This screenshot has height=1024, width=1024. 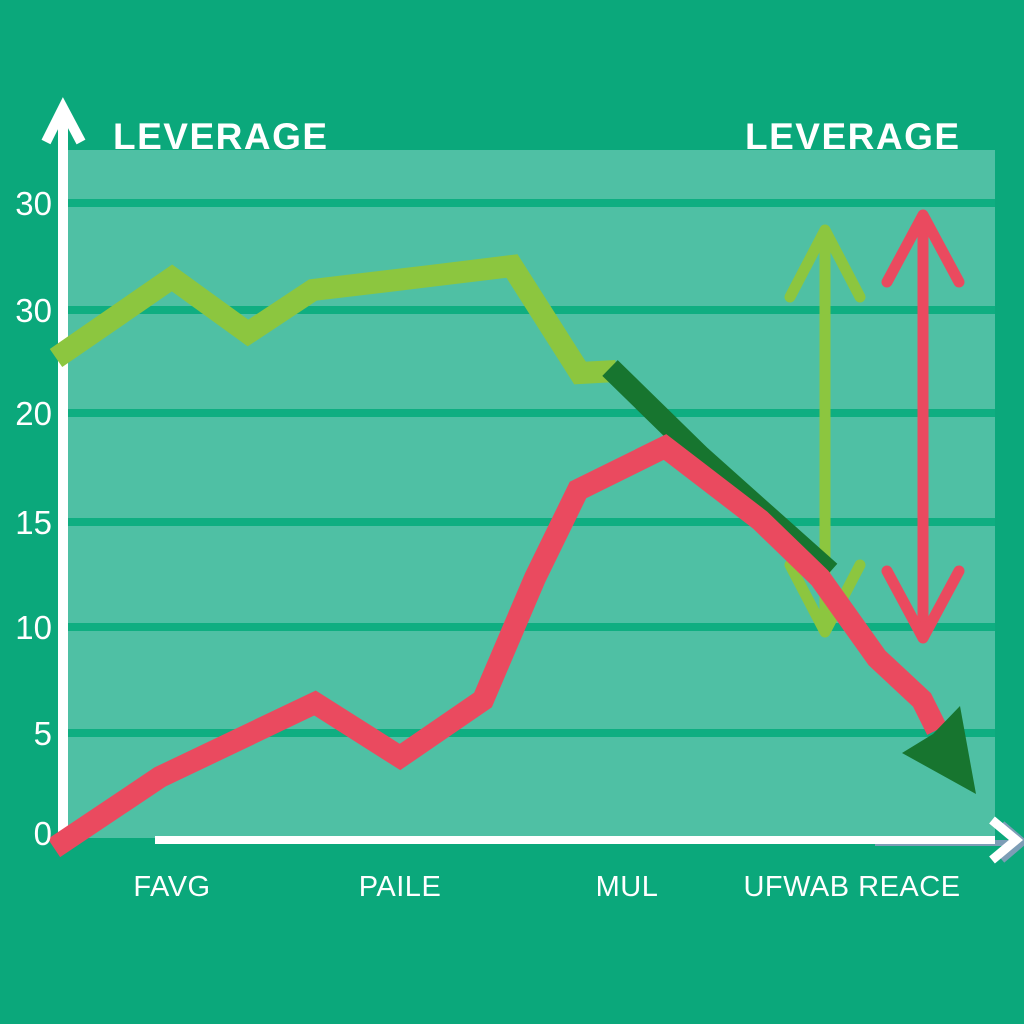 What do you see at coordinates (575, 840) in the screenshot?
I see `x-axis-line` at bounding box center [575, 840].